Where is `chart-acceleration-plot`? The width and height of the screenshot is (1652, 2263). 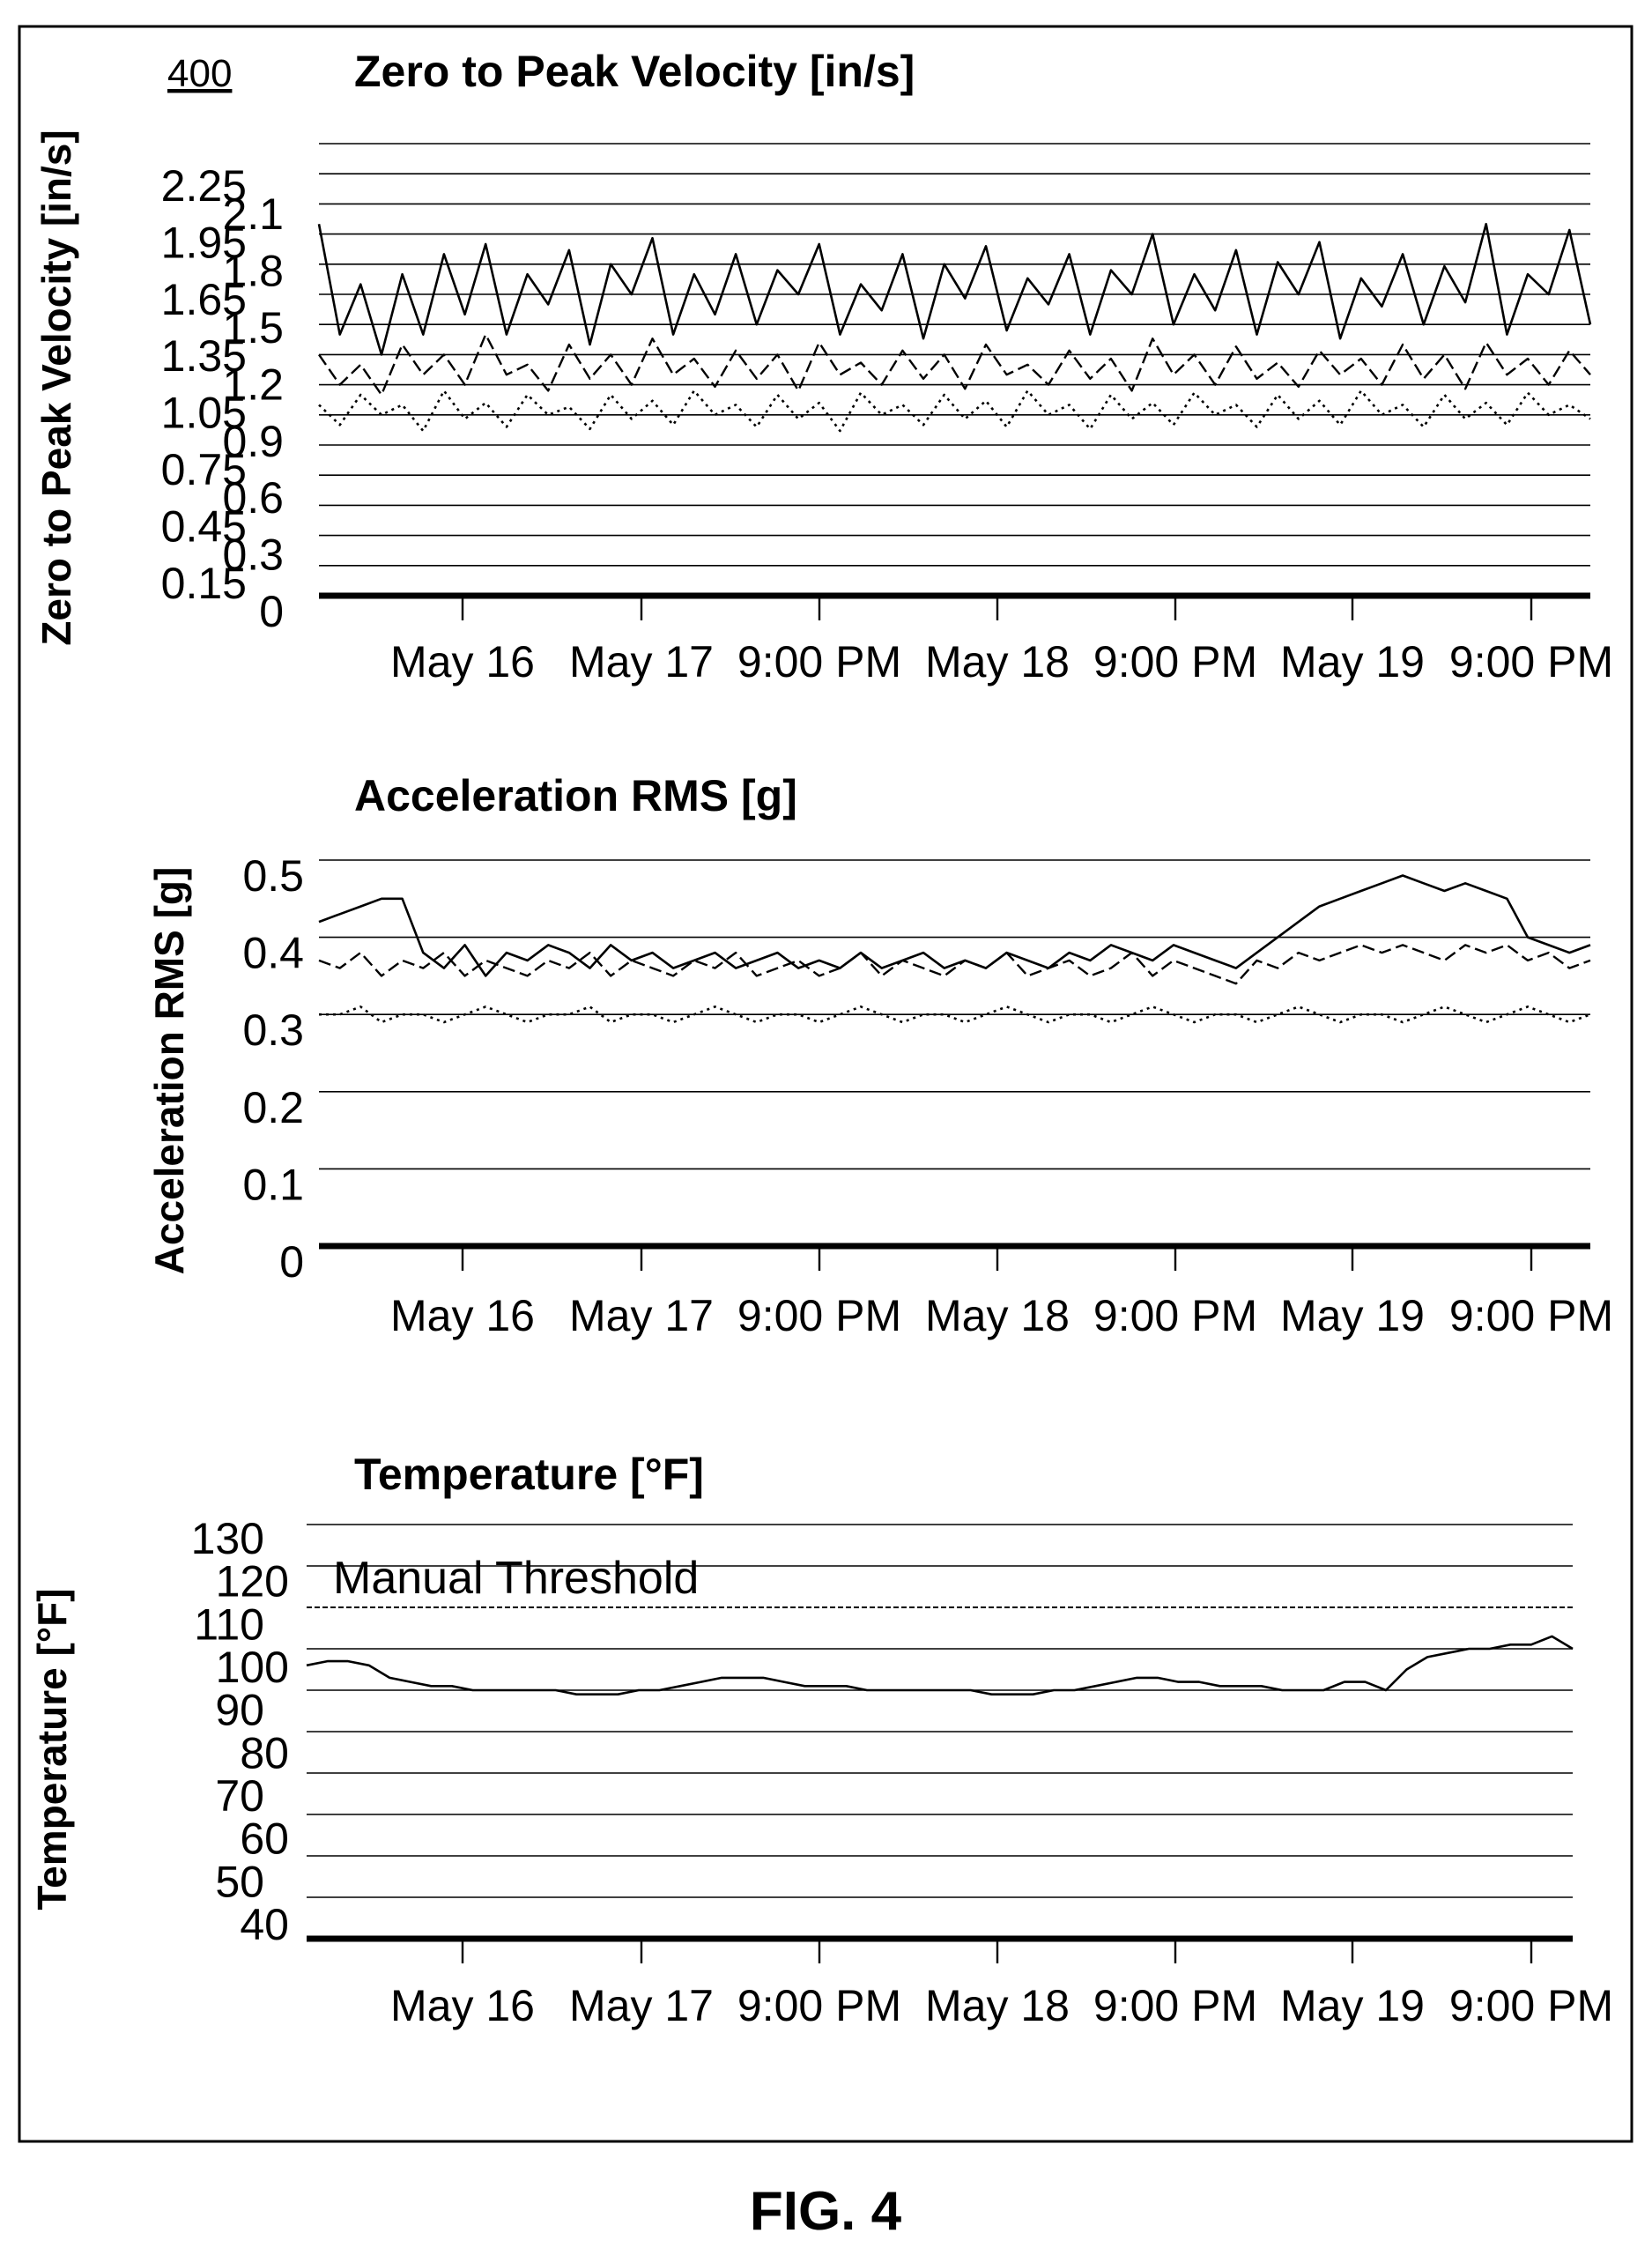
chart-acceleration-plot is located at coordinates (954, 1065).